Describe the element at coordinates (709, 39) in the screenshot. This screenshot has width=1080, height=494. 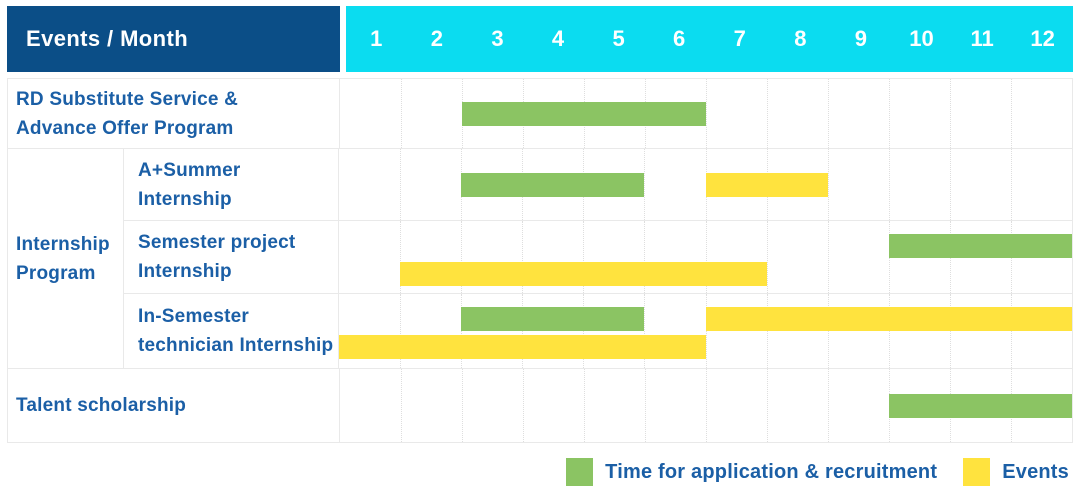
I see `month-header-strip: 1 2 3 4 5 6 7 8 9 10 11 12` at that location.